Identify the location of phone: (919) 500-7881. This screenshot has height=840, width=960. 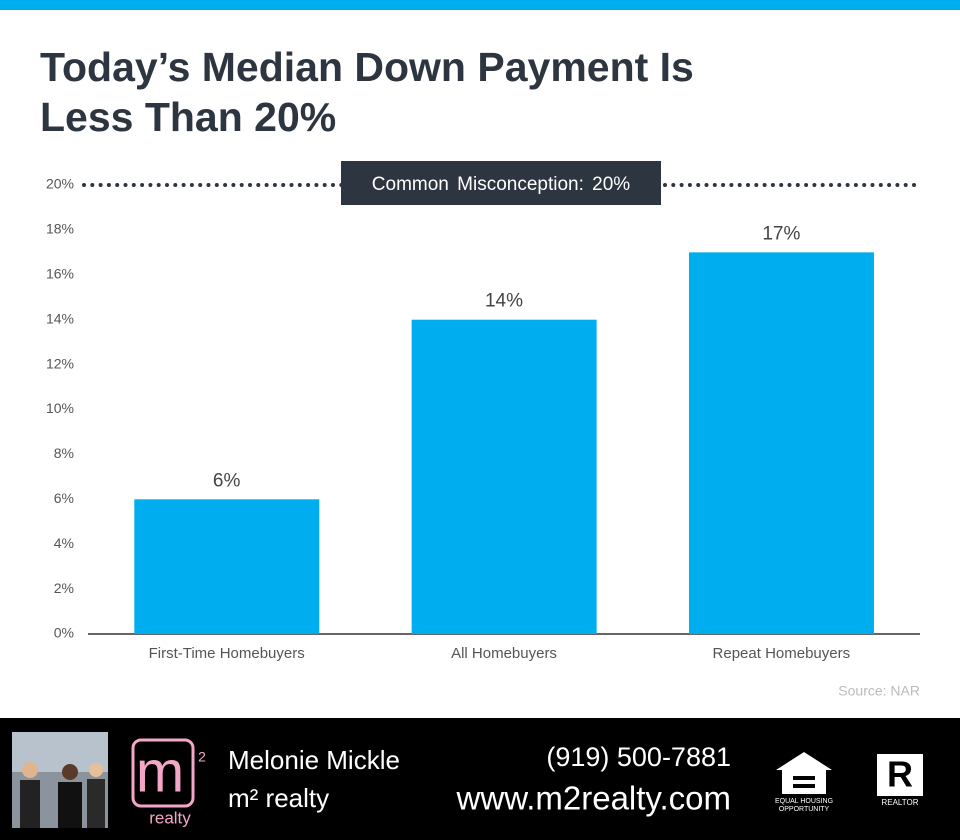
(638, 757).